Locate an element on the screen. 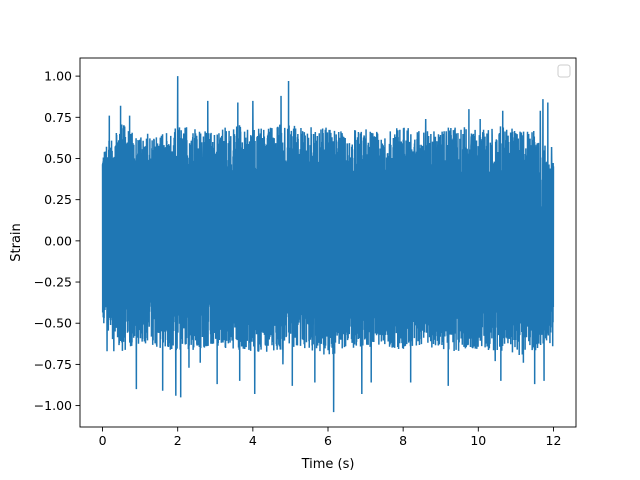 Image resolution: width=640 pixels, height=480 pixels. x-axis: 0 2 4 6 8 10 12 is located at coordinates (330, 437).